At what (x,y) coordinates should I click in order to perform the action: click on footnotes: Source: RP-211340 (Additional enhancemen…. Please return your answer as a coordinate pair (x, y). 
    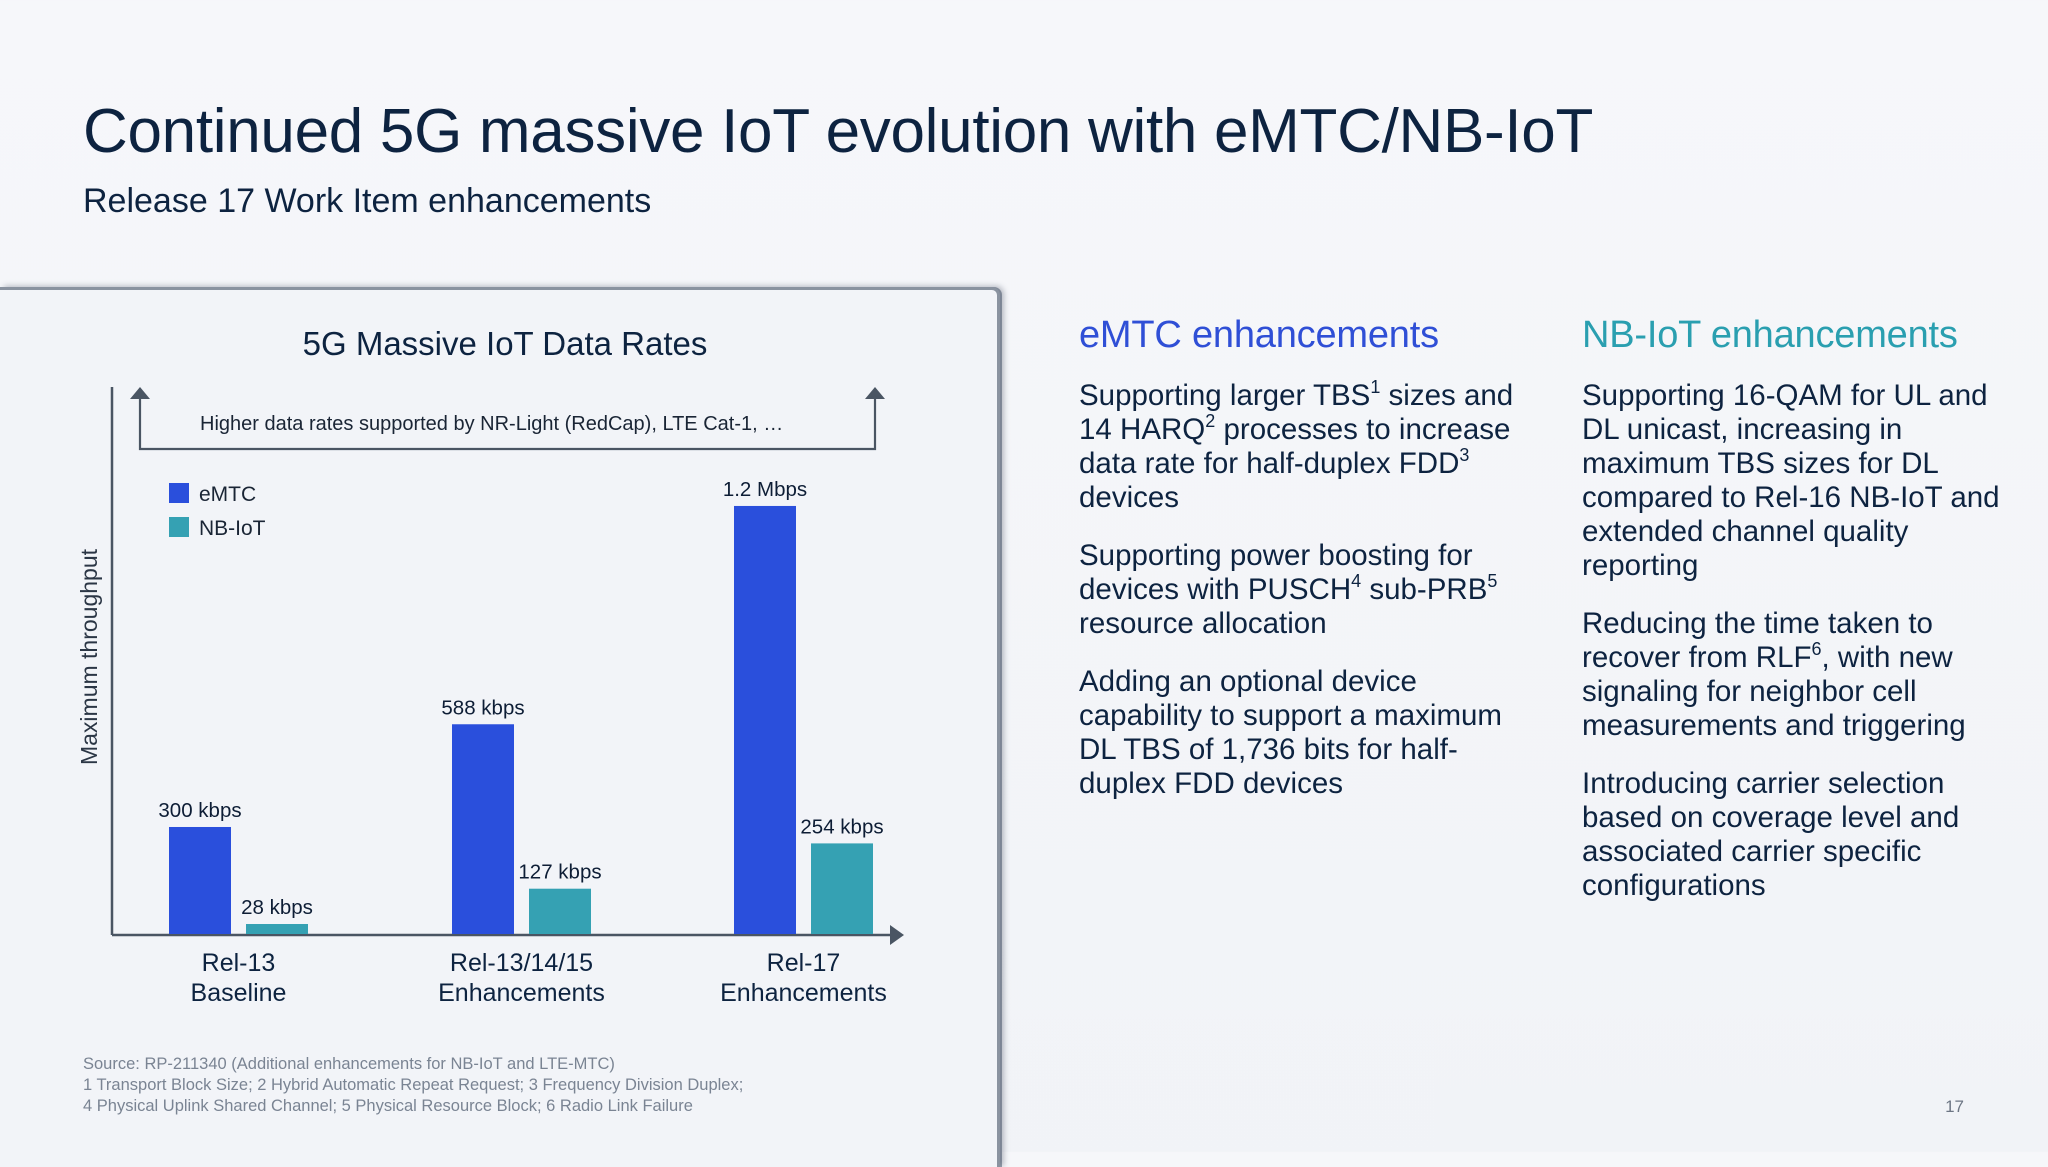
    Looking at the image, I should click on (523, 1085).